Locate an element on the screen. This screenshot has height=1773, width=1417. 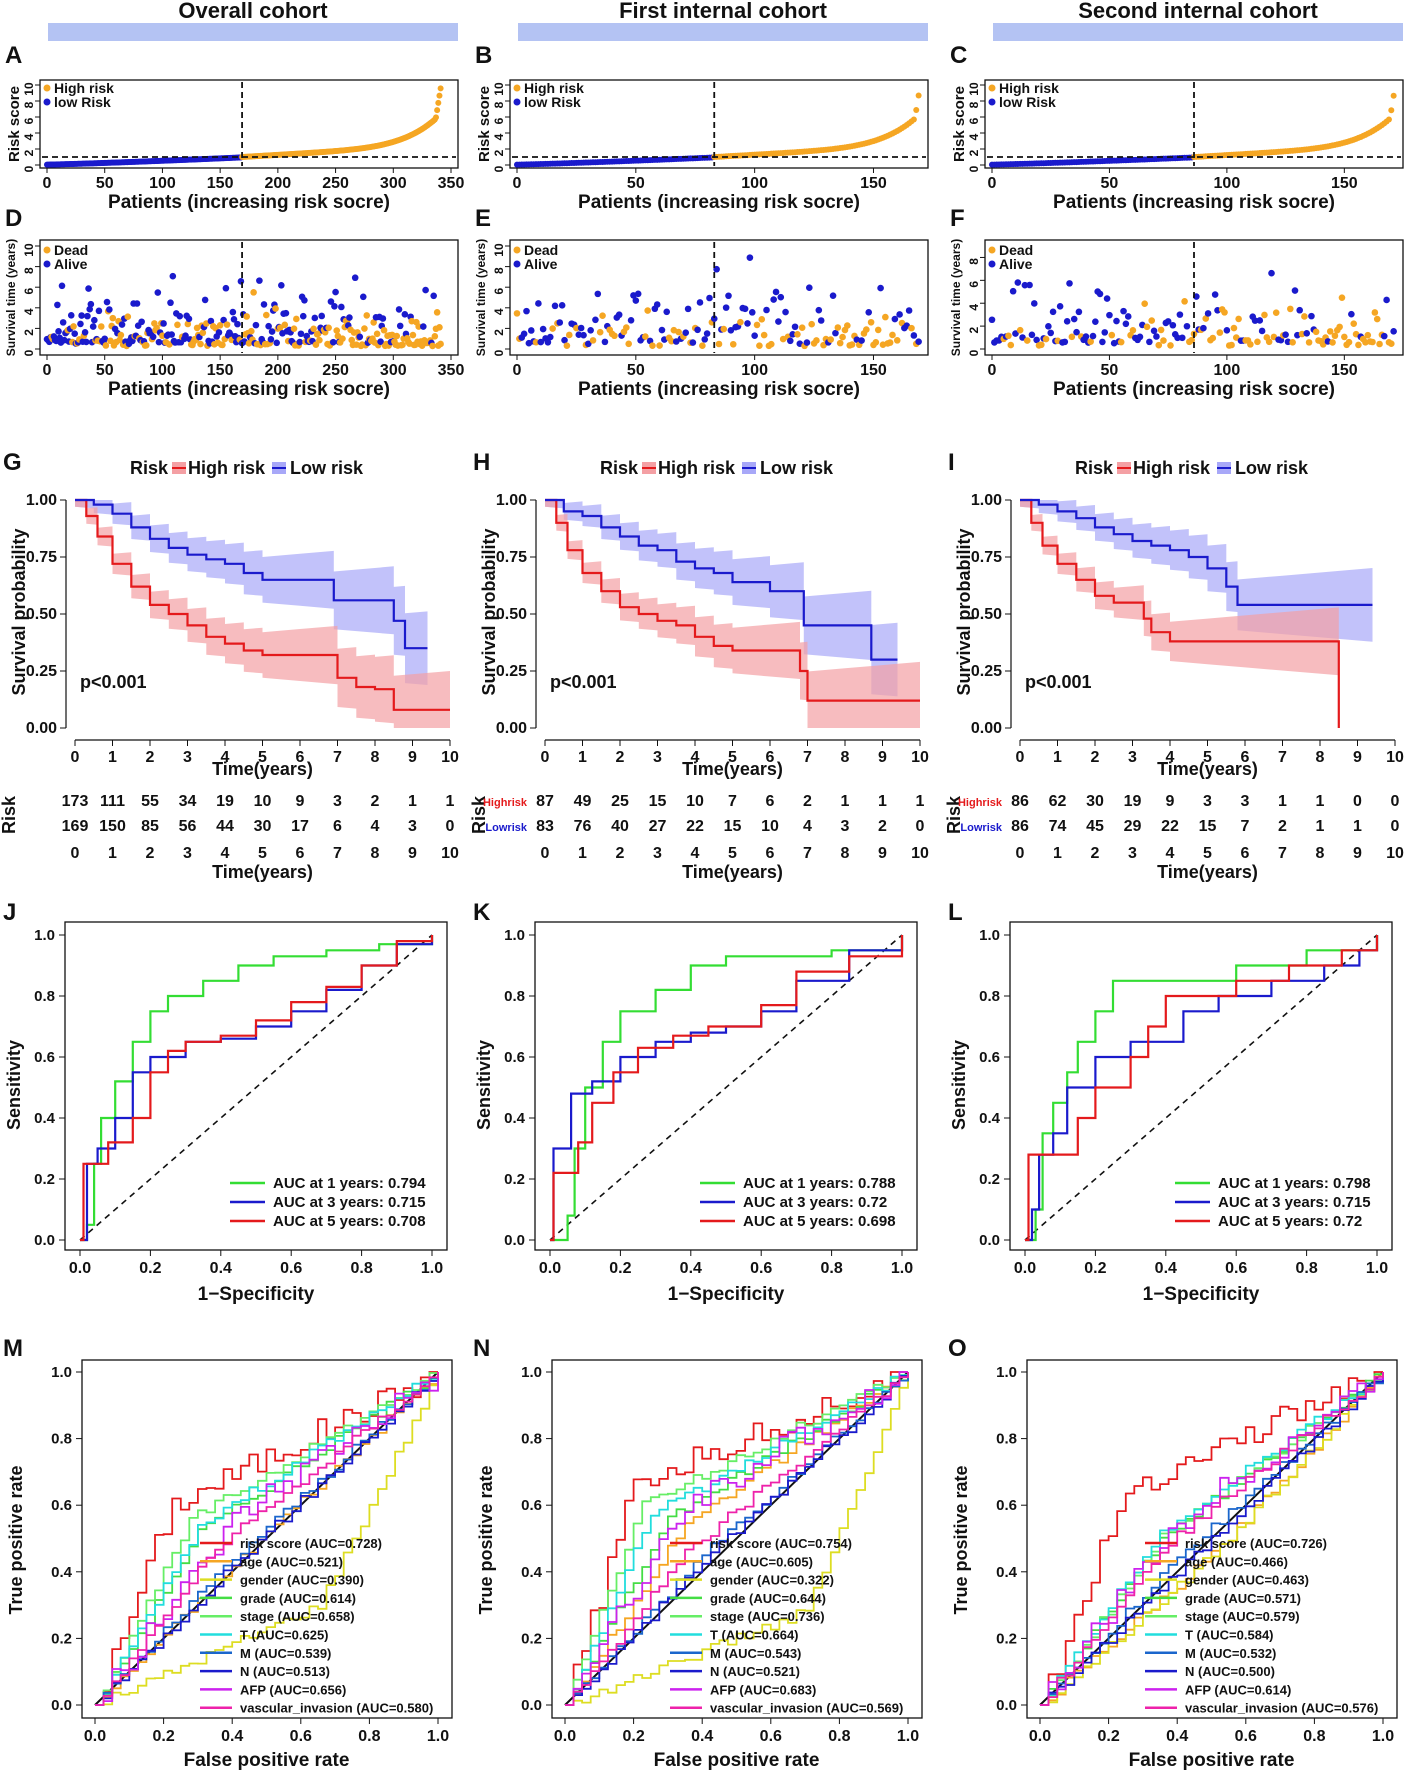
x-tick-label: 1.0 is located at coordinates (908, 1736).